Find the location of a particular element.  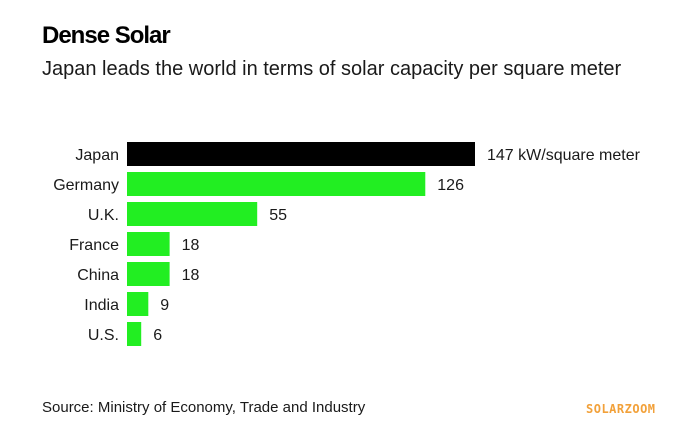

value-label: 9 is located at coordinates (164, 305).